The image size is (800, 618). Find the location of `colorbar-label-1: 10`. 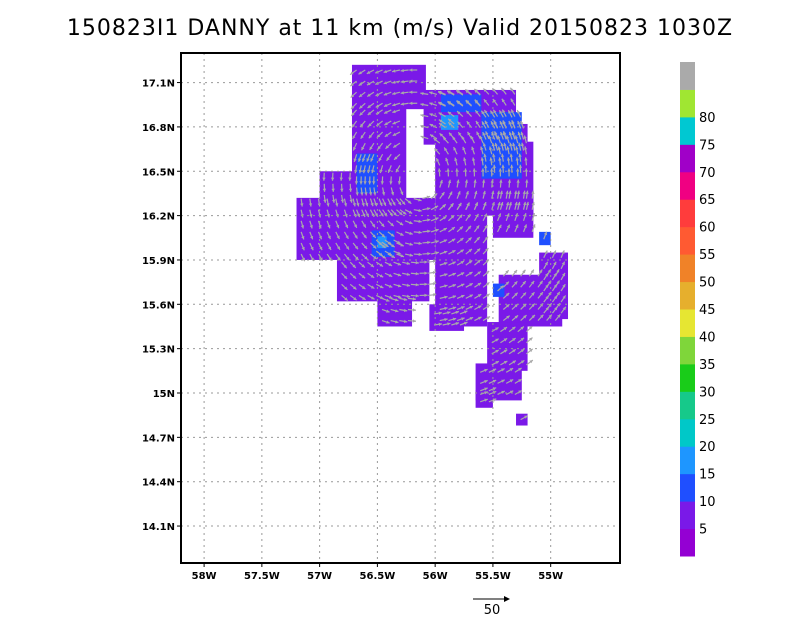

colorbar-label-1: 10 is located at coordinates (707, 502).